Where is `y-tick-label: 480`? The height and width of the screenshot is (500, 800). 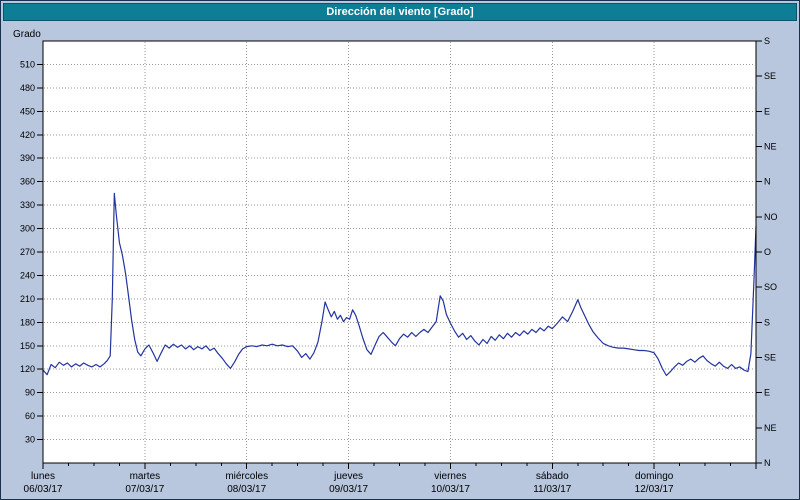 y-tick-label: 480 is located at coordinates (27, 88).